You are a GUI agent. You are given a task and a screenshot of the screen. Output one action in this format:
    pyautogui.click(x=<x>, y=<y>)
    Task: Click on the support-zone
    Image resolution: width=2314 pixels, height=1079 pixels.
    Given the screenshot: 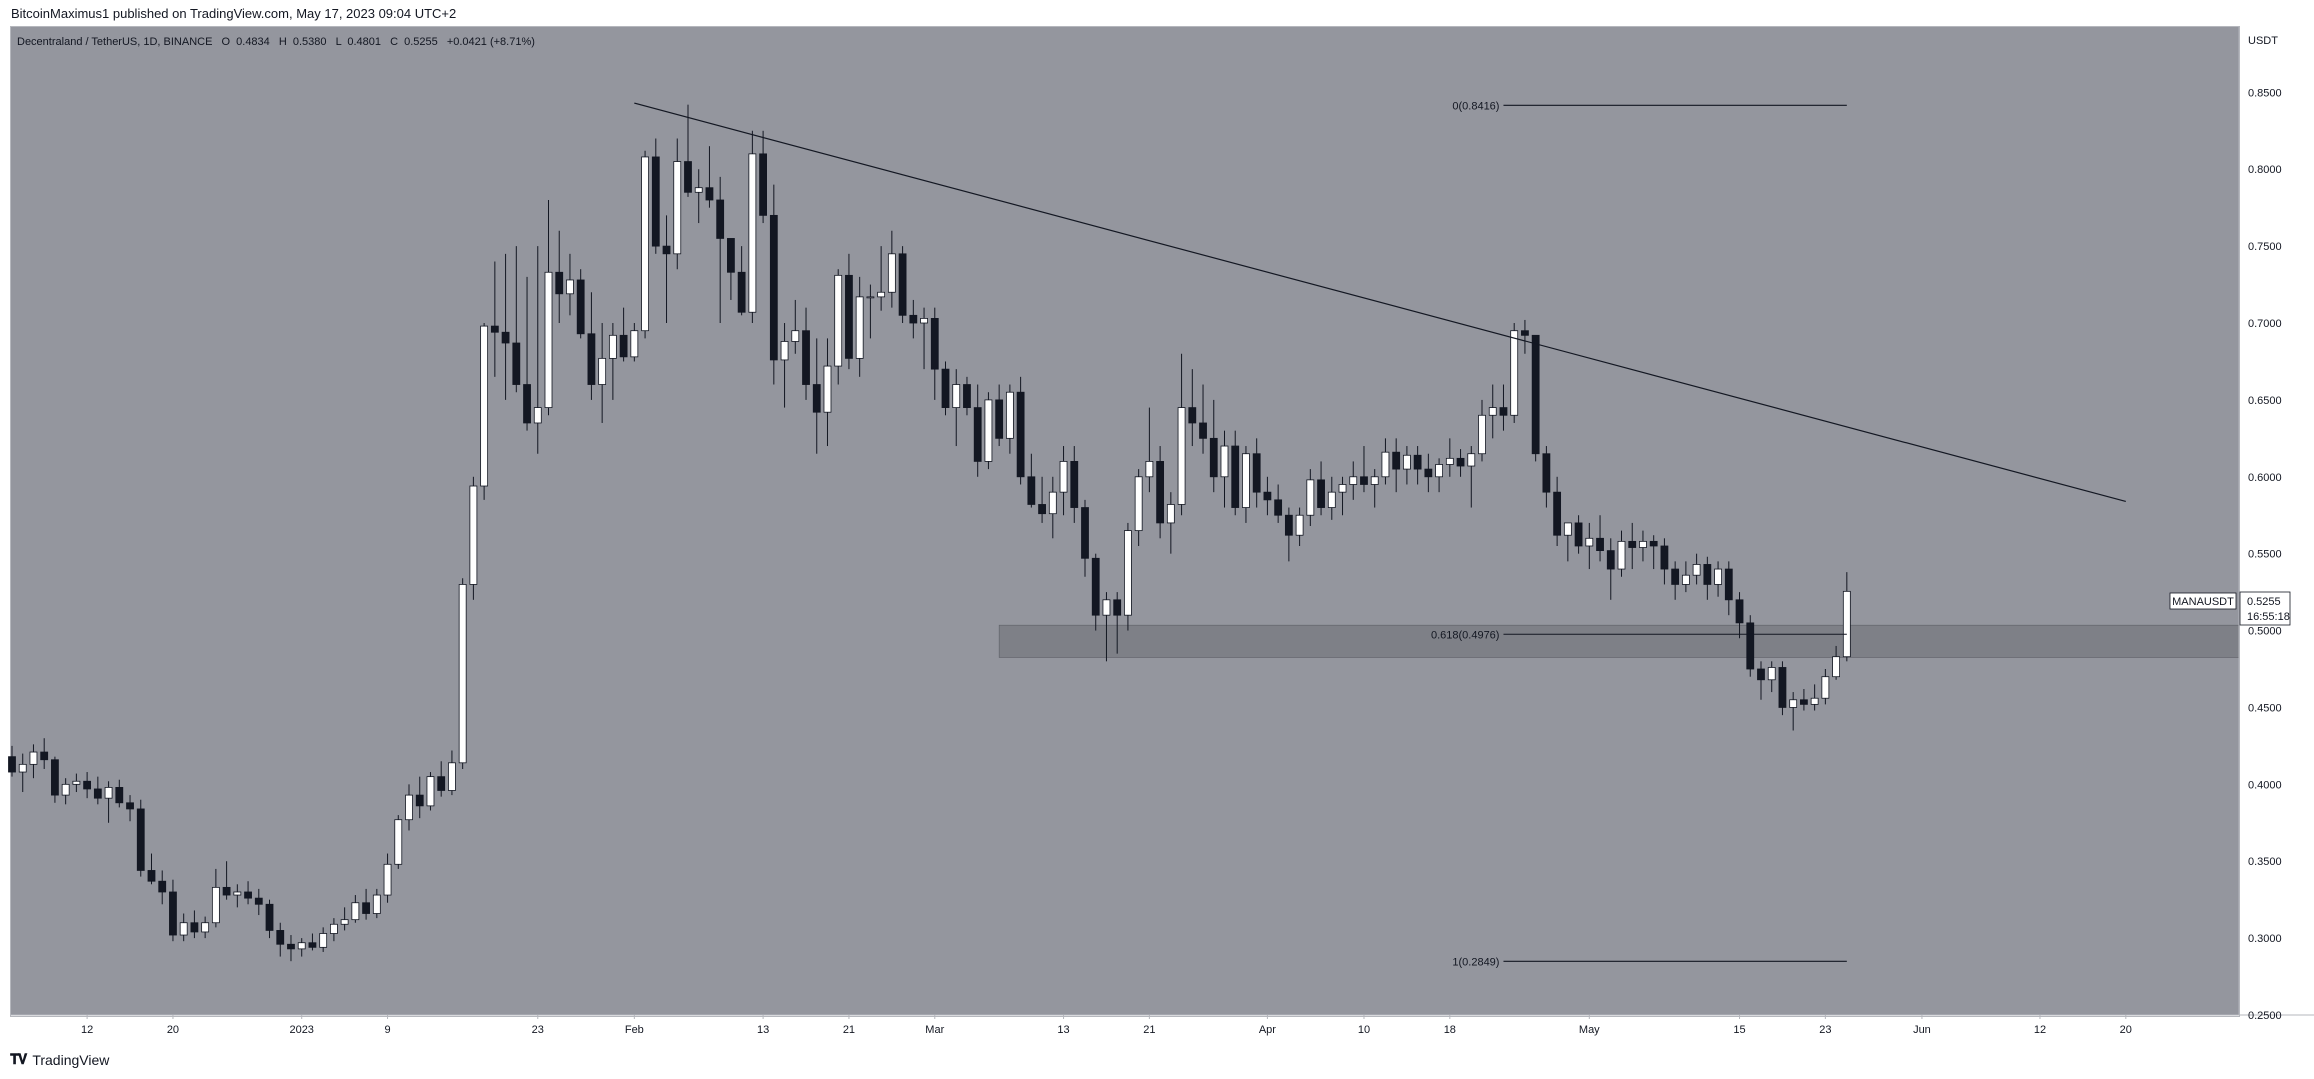 What is the action you would take?
    pyautogui.click(x=1619, y=641)
    